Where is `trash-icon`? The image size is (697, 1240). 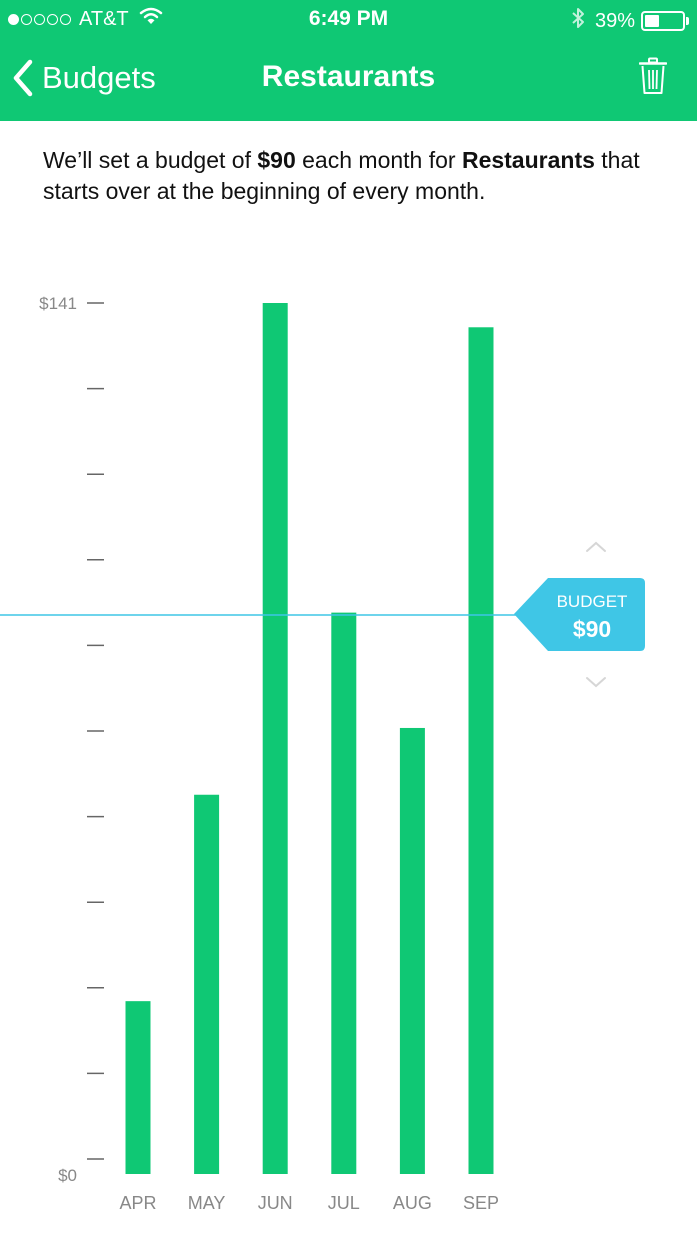
trash-icon is located at coordinates (653, 75).